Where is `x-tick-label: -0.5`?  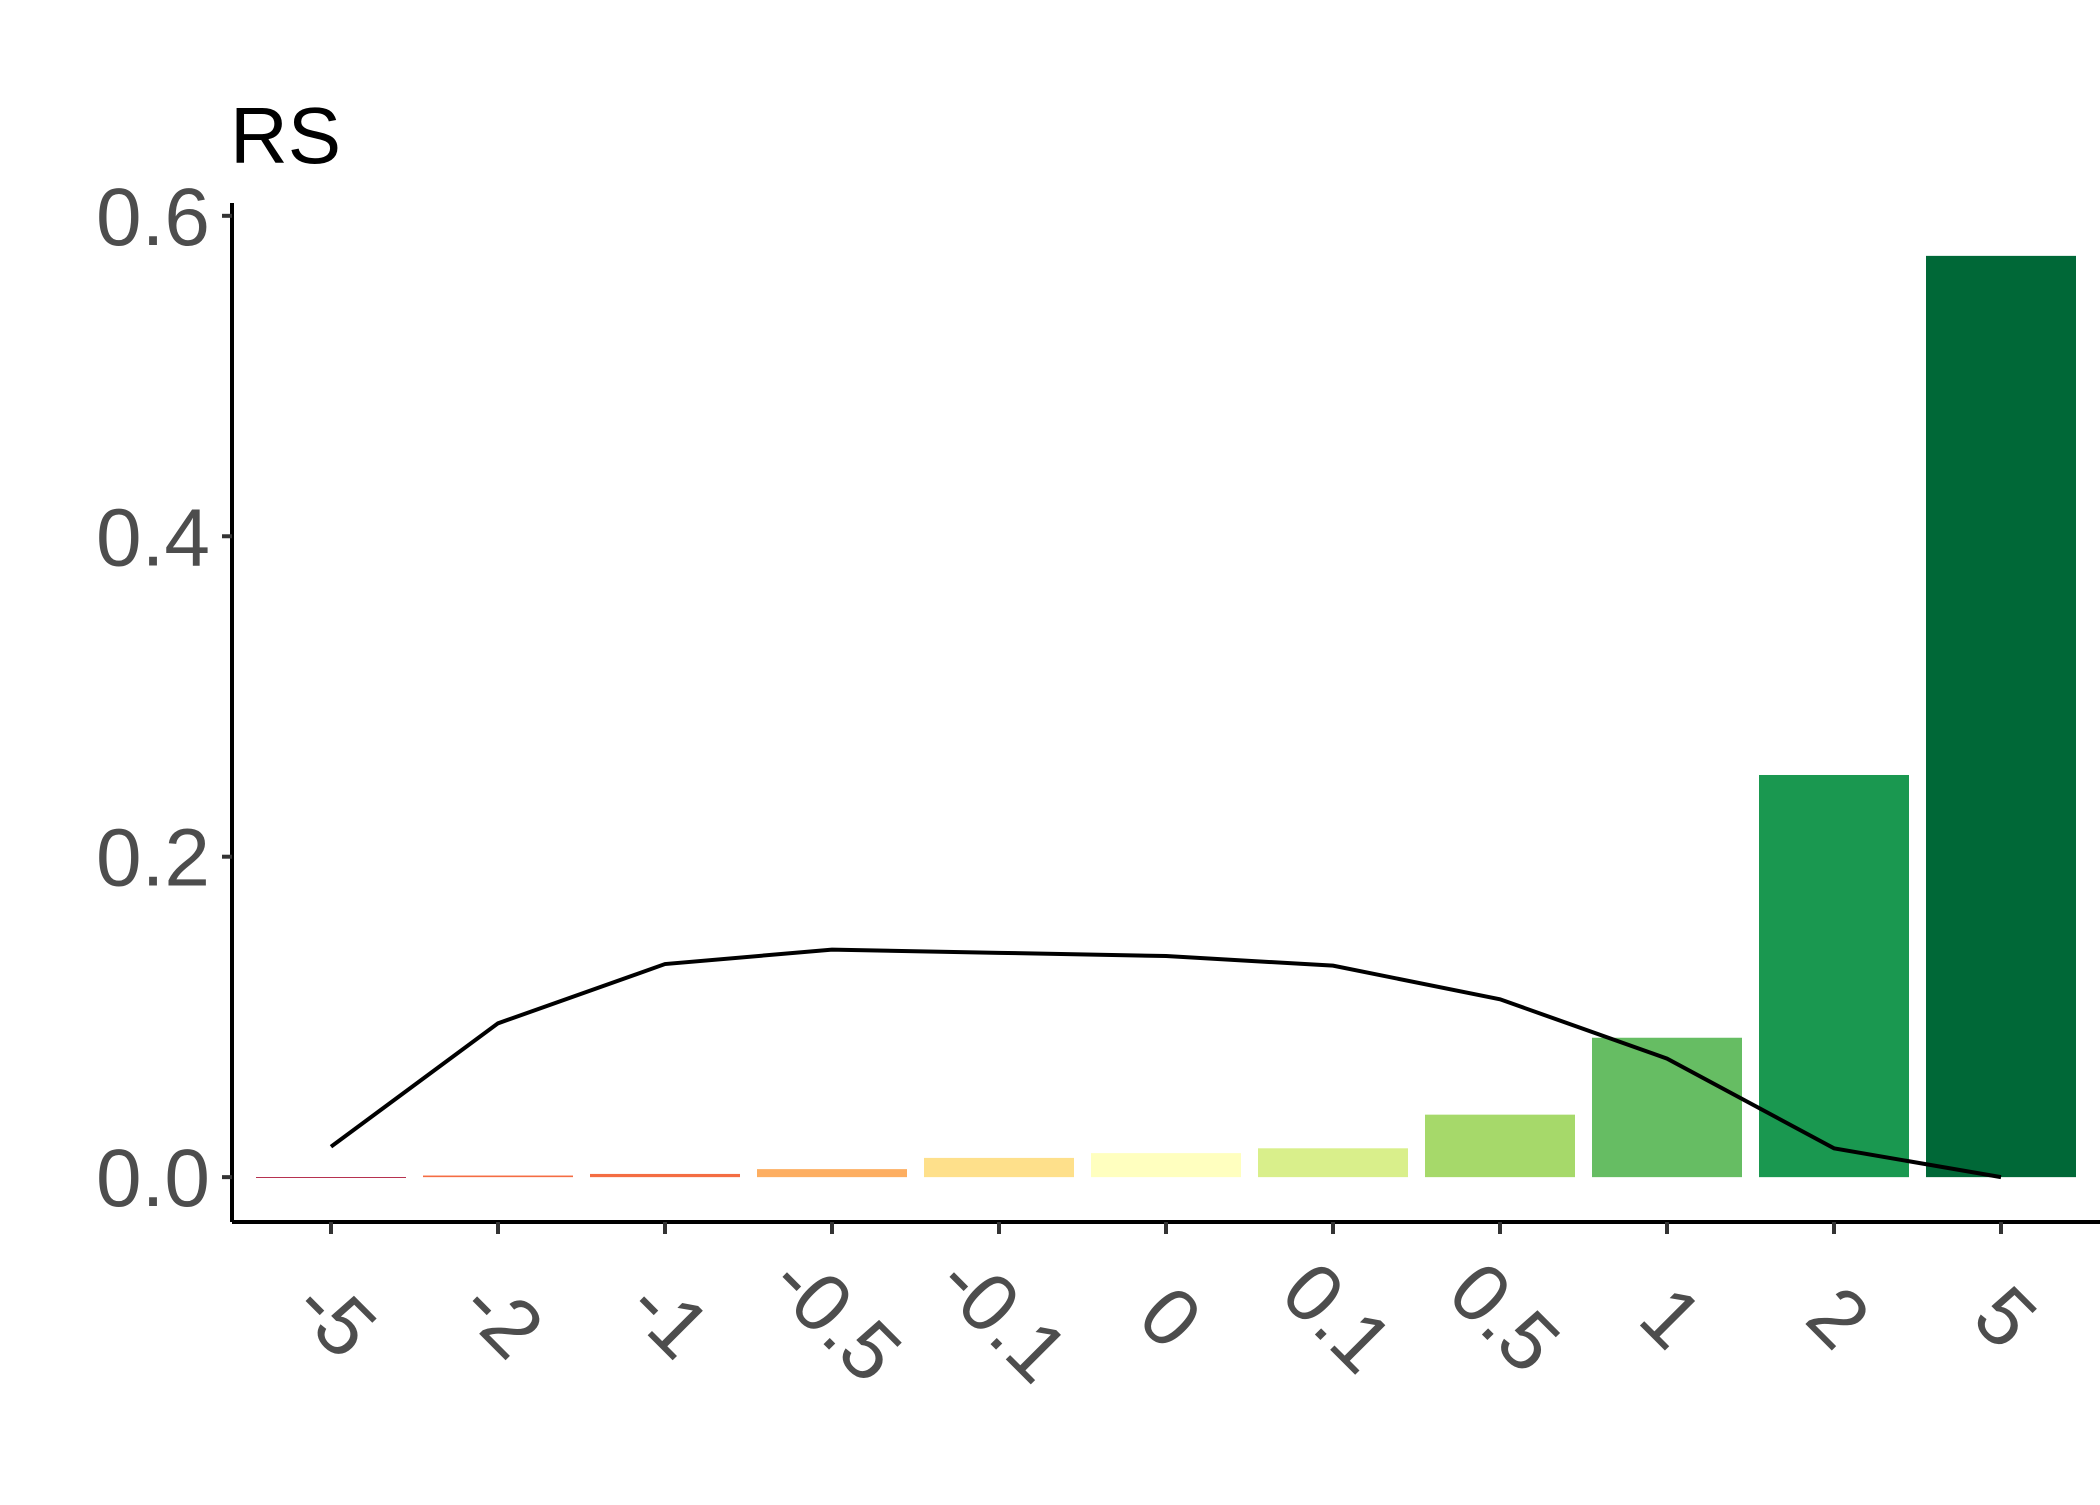 x-tick-label: -0.5 is located at coordinates (836, 1318).